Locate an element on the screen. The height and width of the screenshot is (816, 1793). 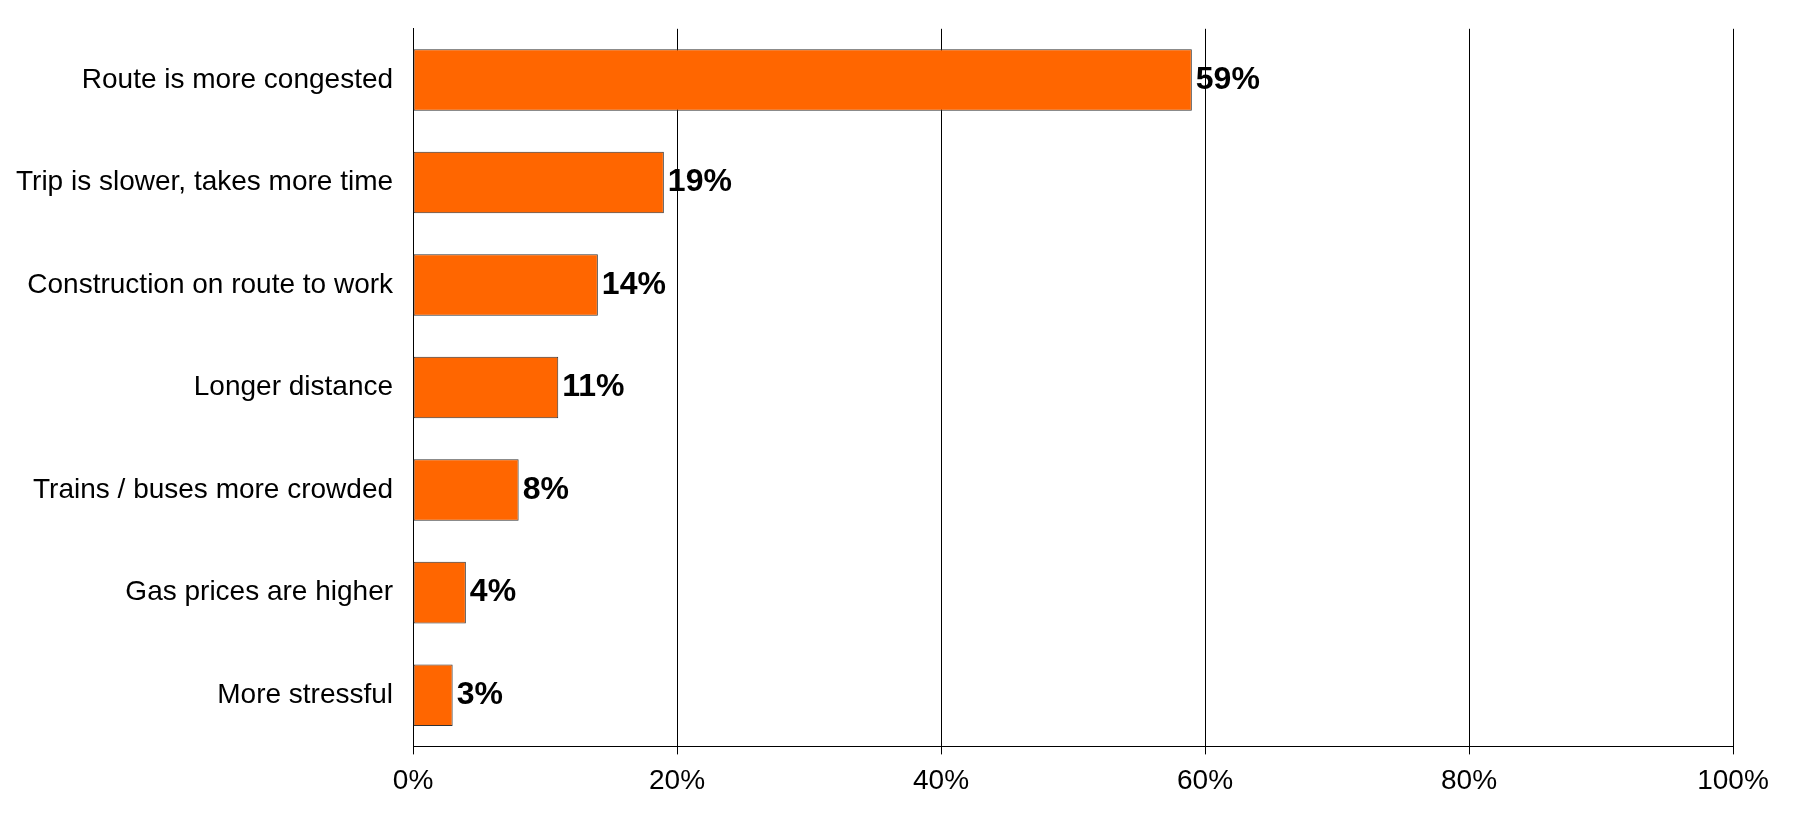
data-label: 8% is located at coordinates (545, 487).